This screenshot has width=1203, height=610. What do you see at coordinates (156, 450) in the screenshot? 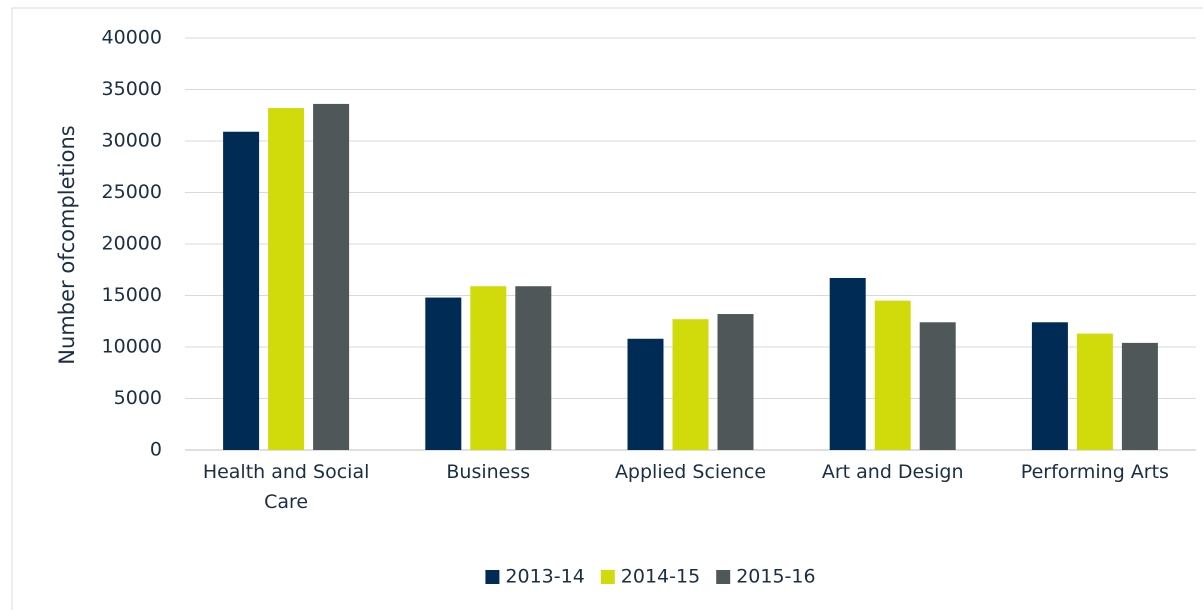
I see `y-tick-label: 0` at bounding box center [156, 450].